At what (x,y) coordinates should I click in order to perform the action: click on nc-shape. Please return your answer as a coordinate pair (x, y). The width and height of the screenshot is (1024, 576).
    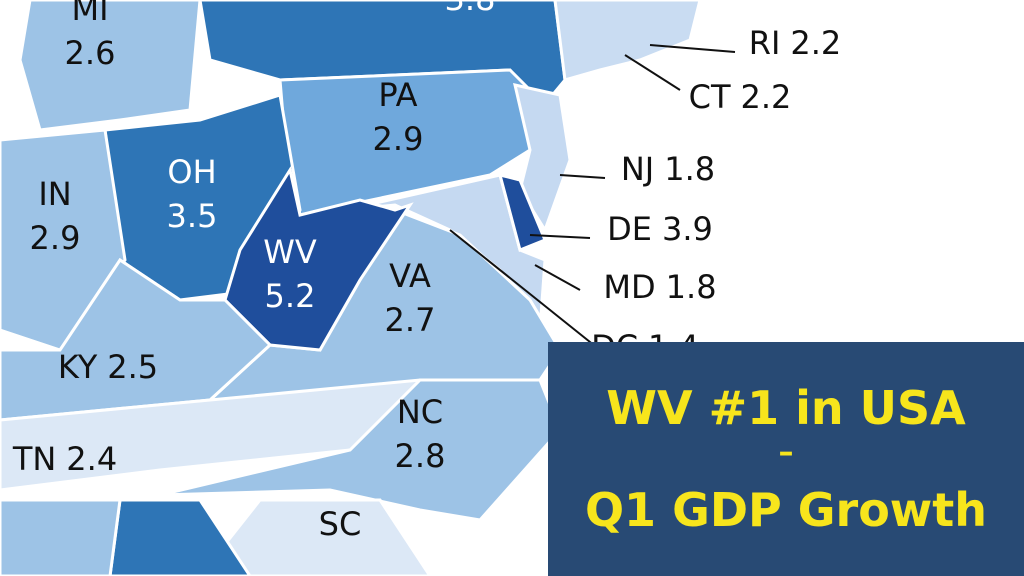
    Looking at the image, I should click on (360, 450).